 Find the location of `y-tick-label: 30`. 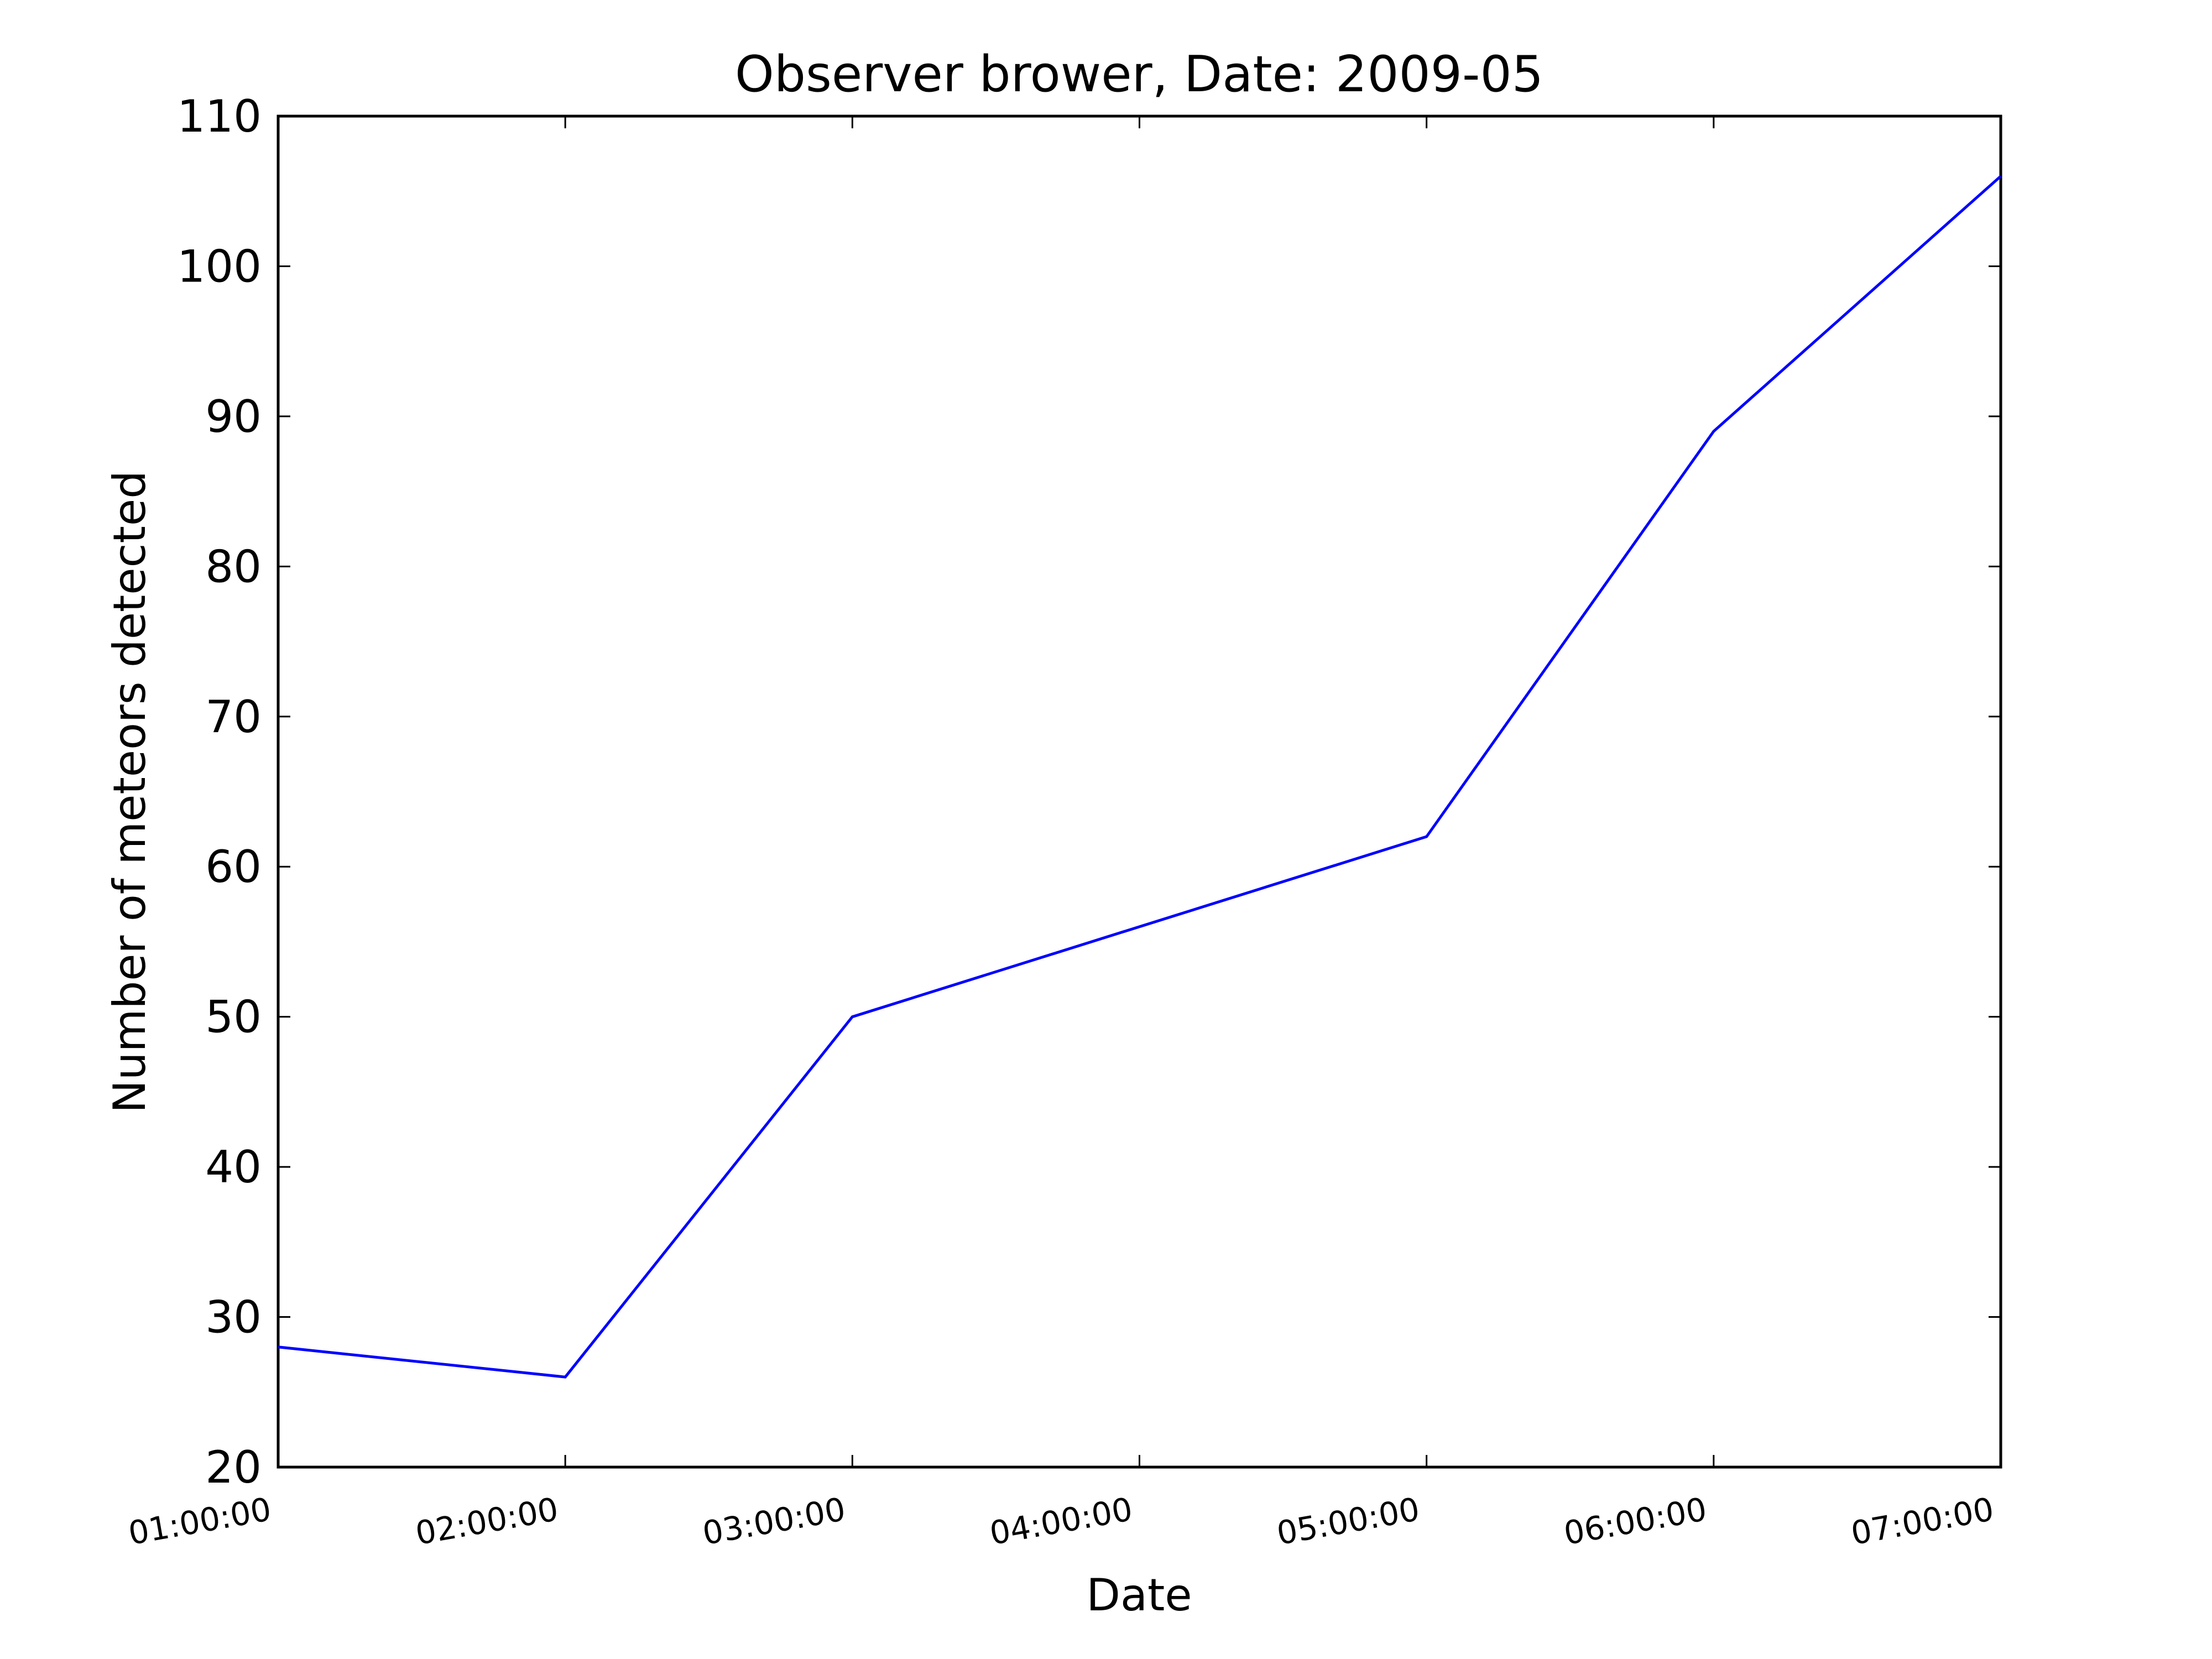

y-tick-label: 30 is located at coordinates (234, 1318).